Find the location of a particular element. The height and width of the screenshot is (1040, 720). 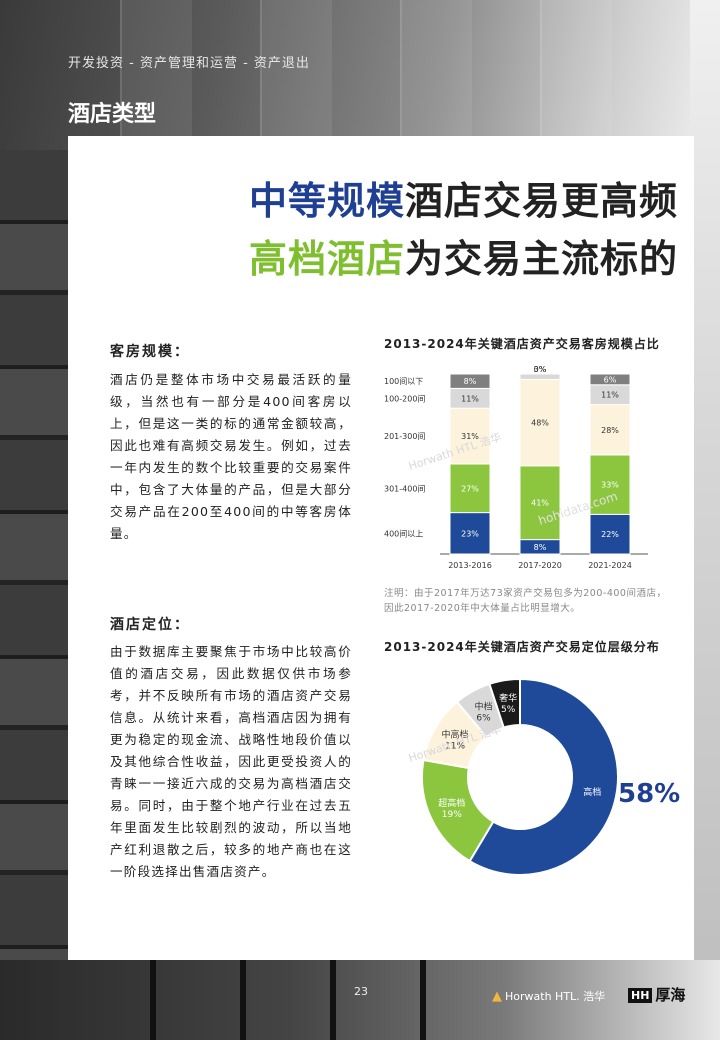

headline-line-2: 高档酒店为交易主流标的 is located at coordinates (463, 255).